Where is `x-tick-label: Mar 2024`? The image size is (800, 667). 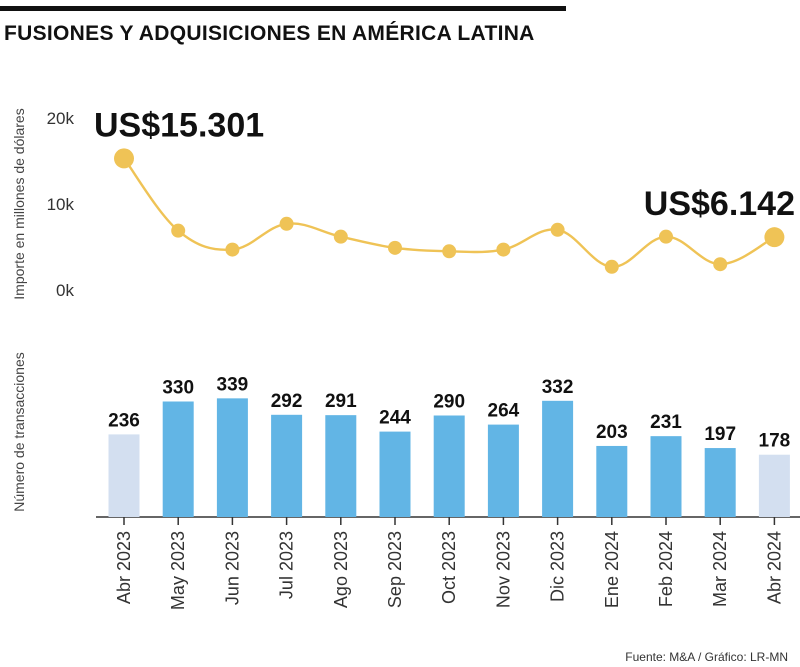
x-tick-label: Mar 2024 is located at coordinates (720, 569).